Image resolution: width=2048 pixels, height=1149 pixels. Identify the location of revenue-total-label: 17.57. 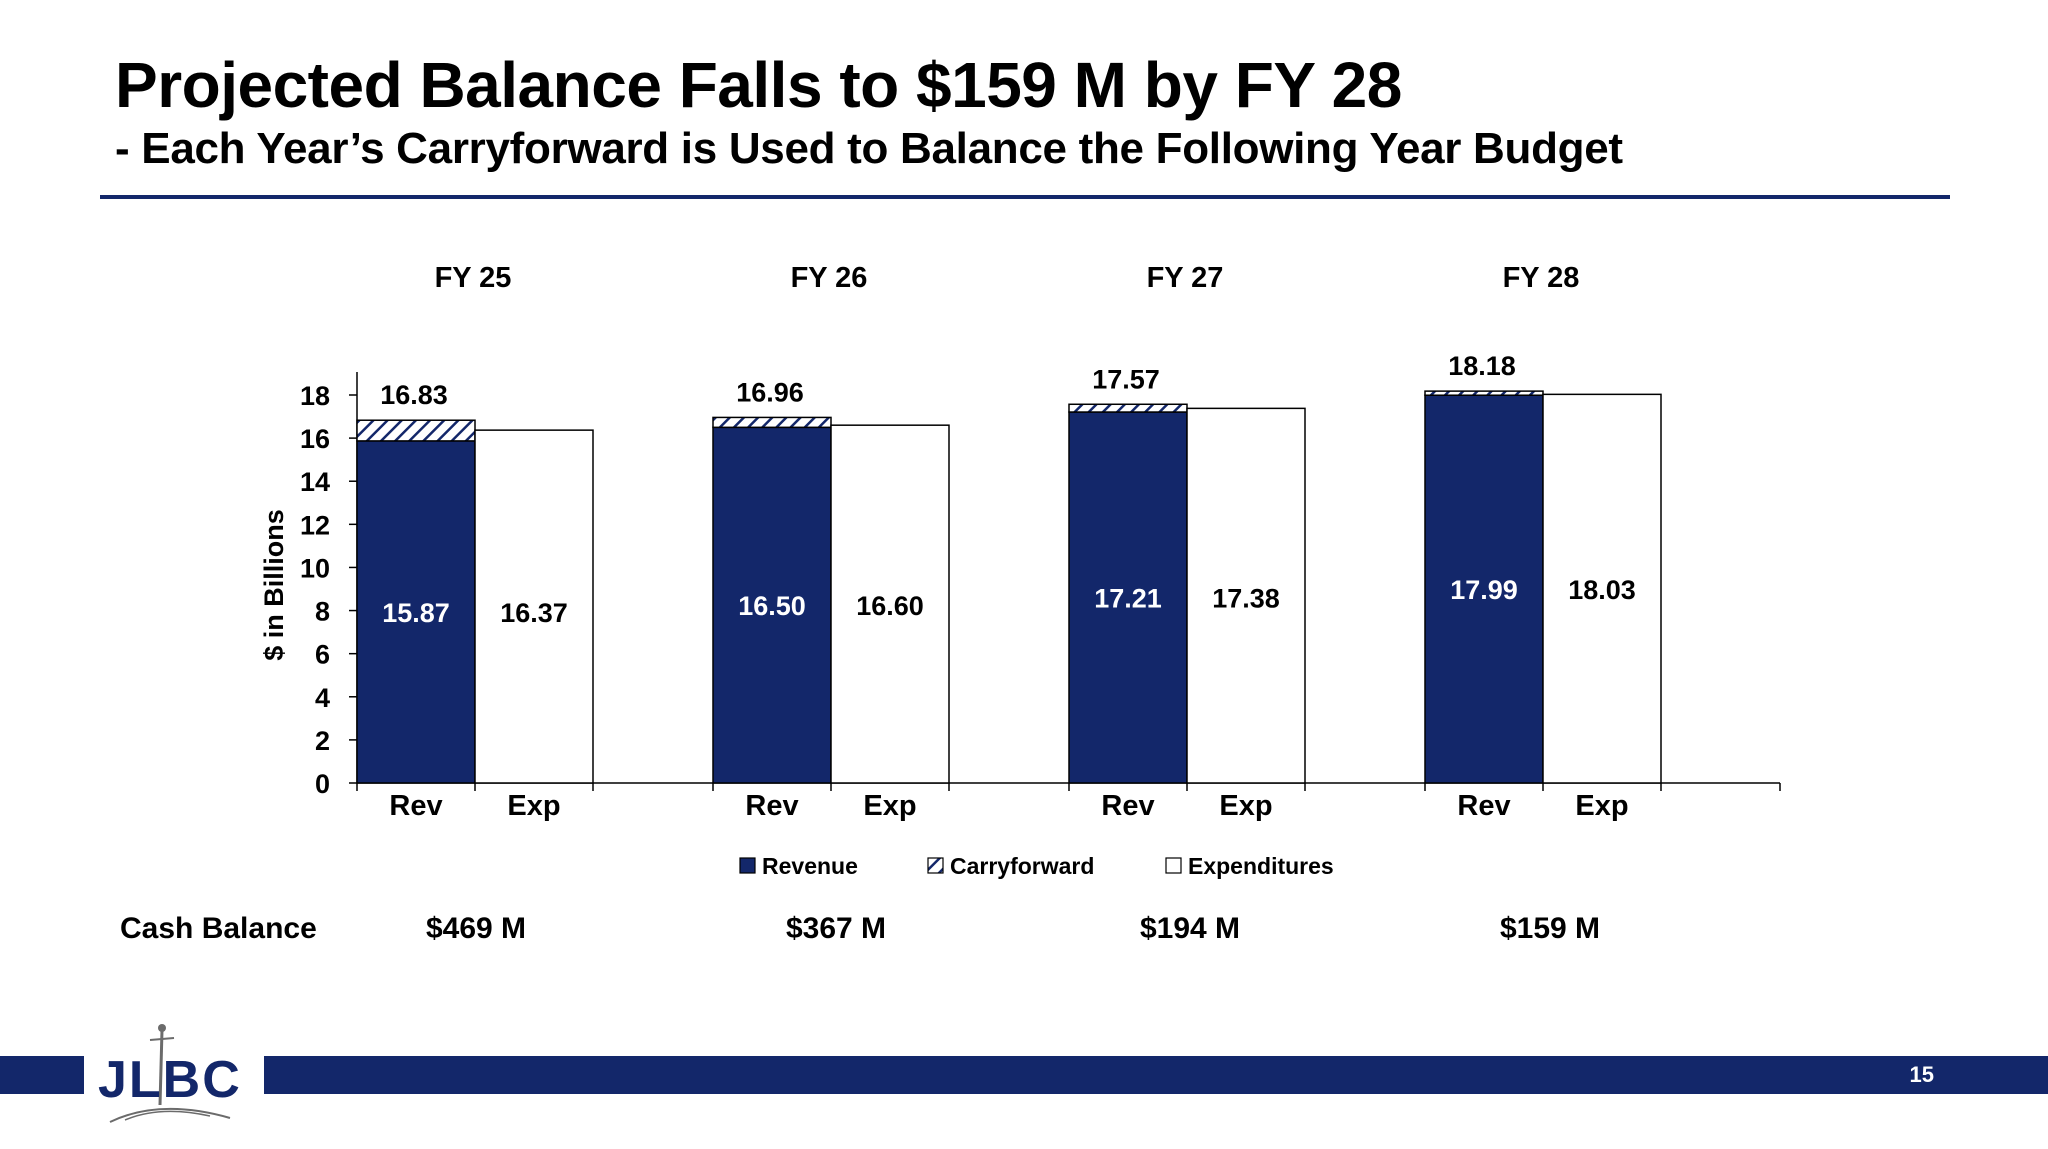
(1126, 379).